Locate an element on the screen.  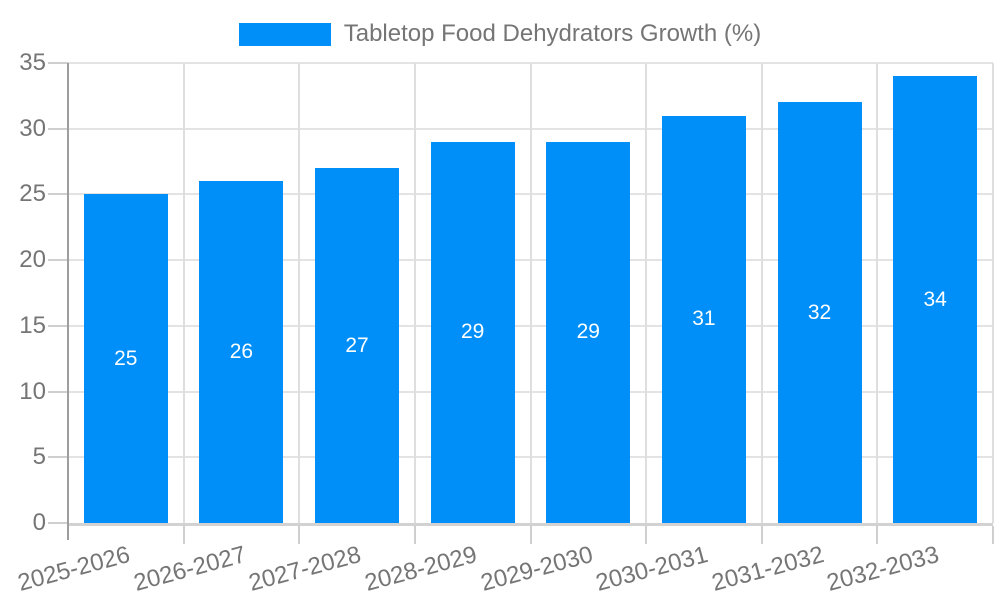
legend-label: Tabletop Food Dehydrators Growth (%) is located at coordinates (552, 33).